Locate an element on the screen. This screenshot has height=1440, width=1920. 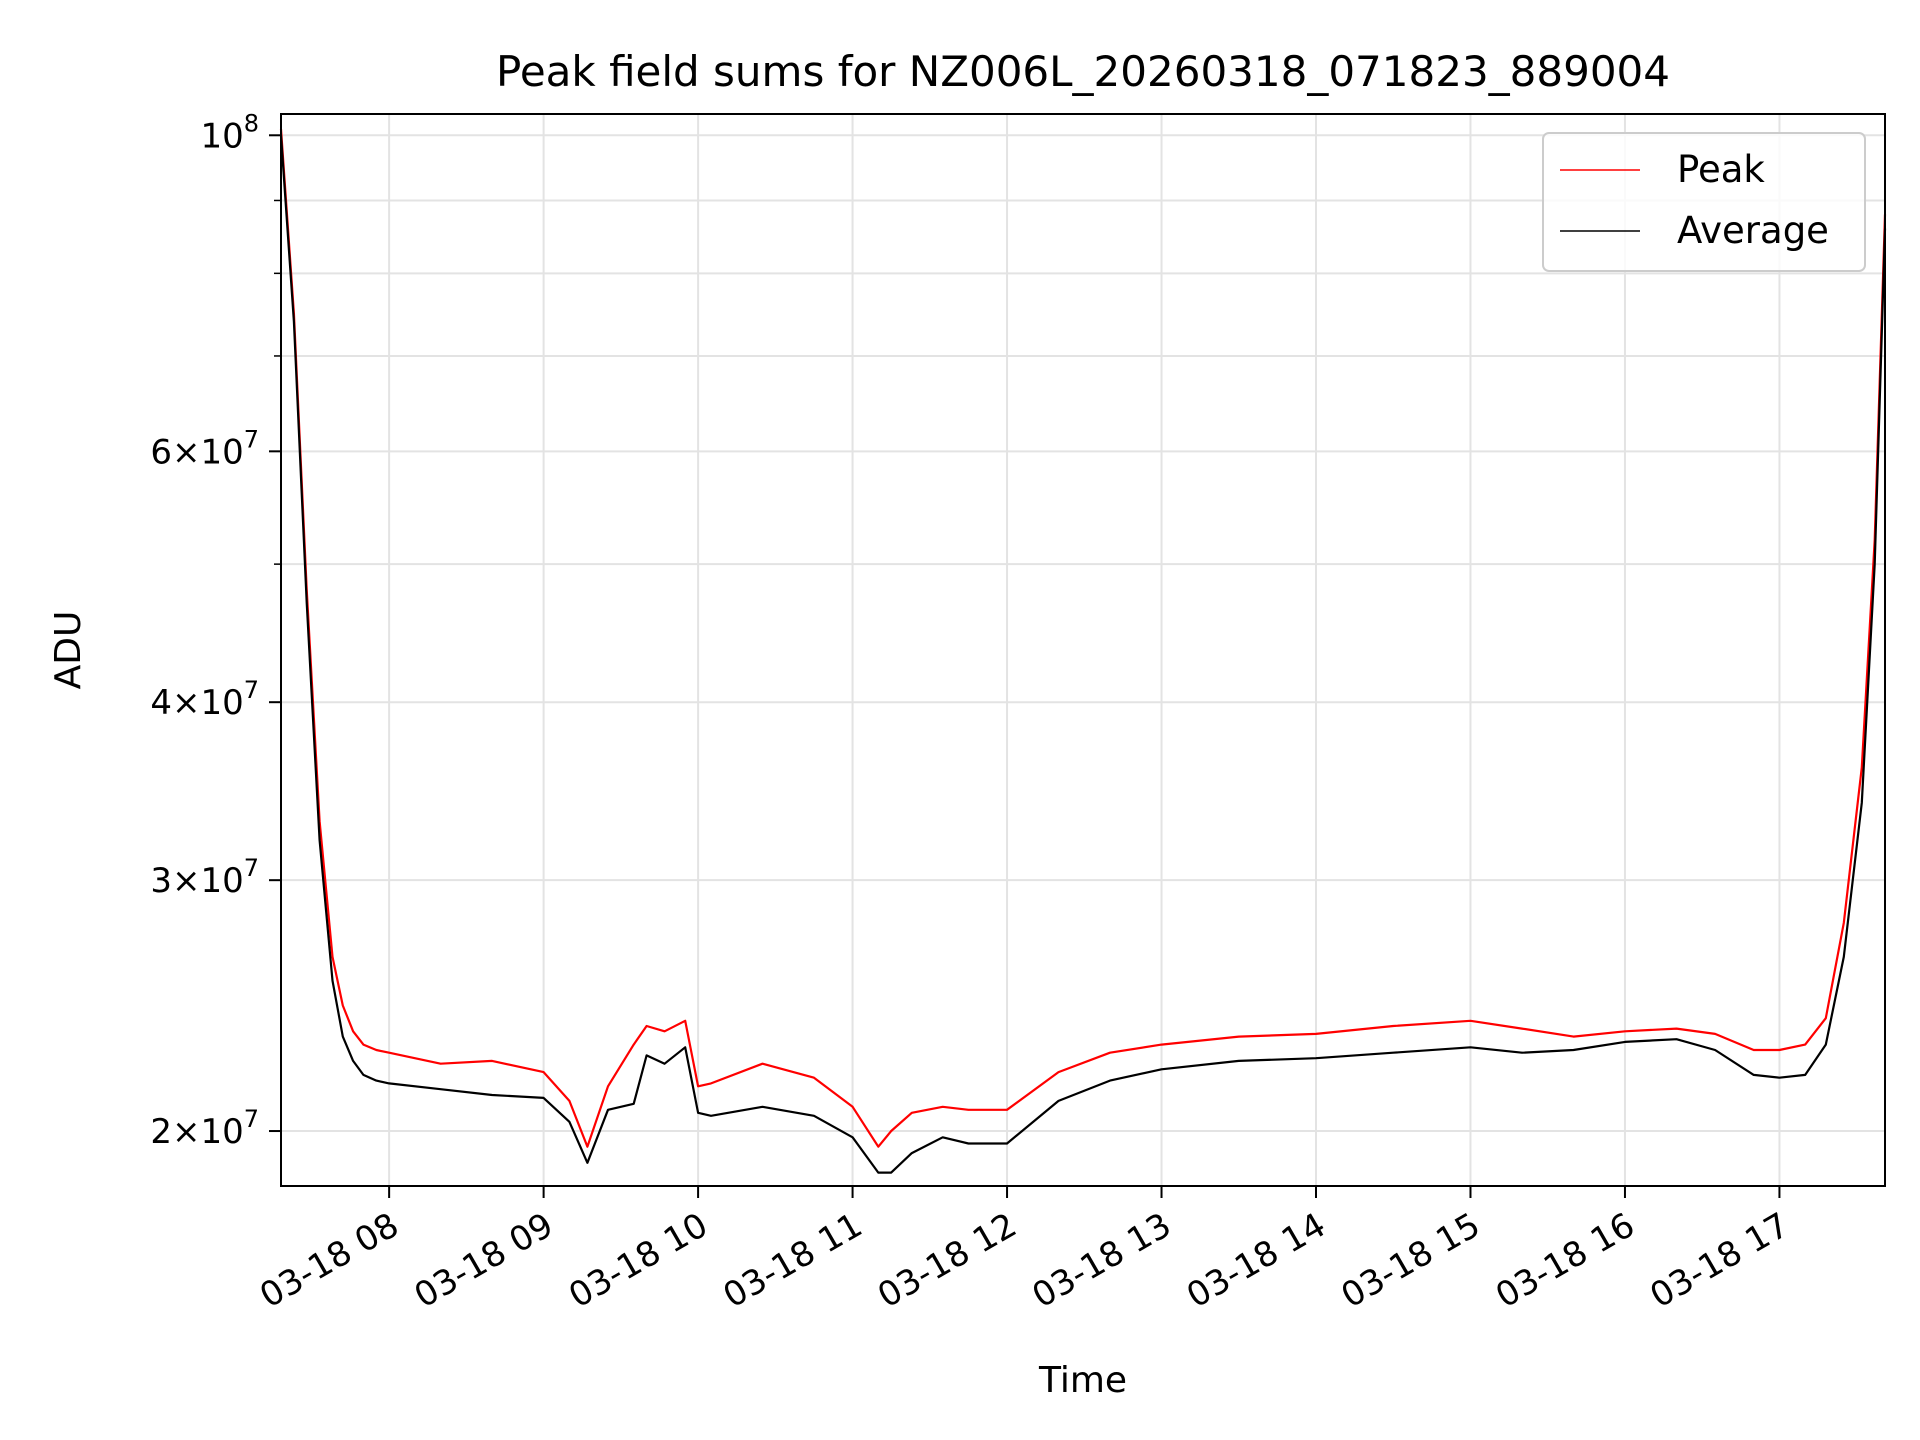
y-tick-mantissa: 6 is located at coordinates (161, 452).